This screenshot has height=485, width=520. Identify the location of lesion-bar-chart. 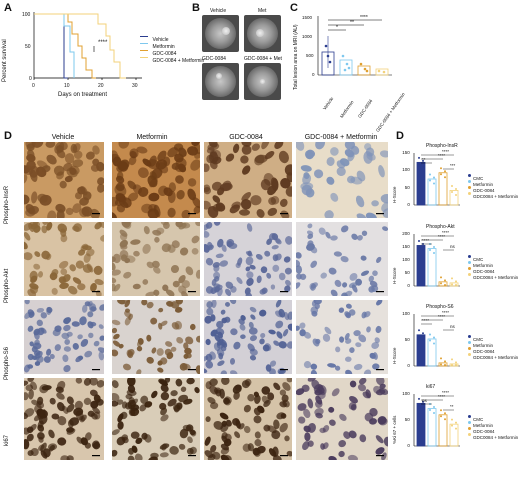
(354, 46).